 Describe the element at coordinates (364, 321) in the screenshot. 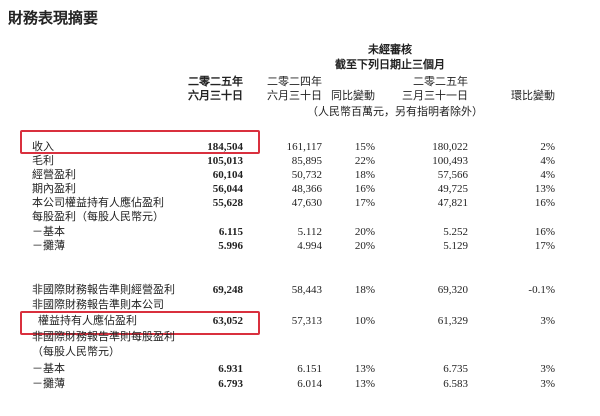

I see `cell: 10%` at that location.